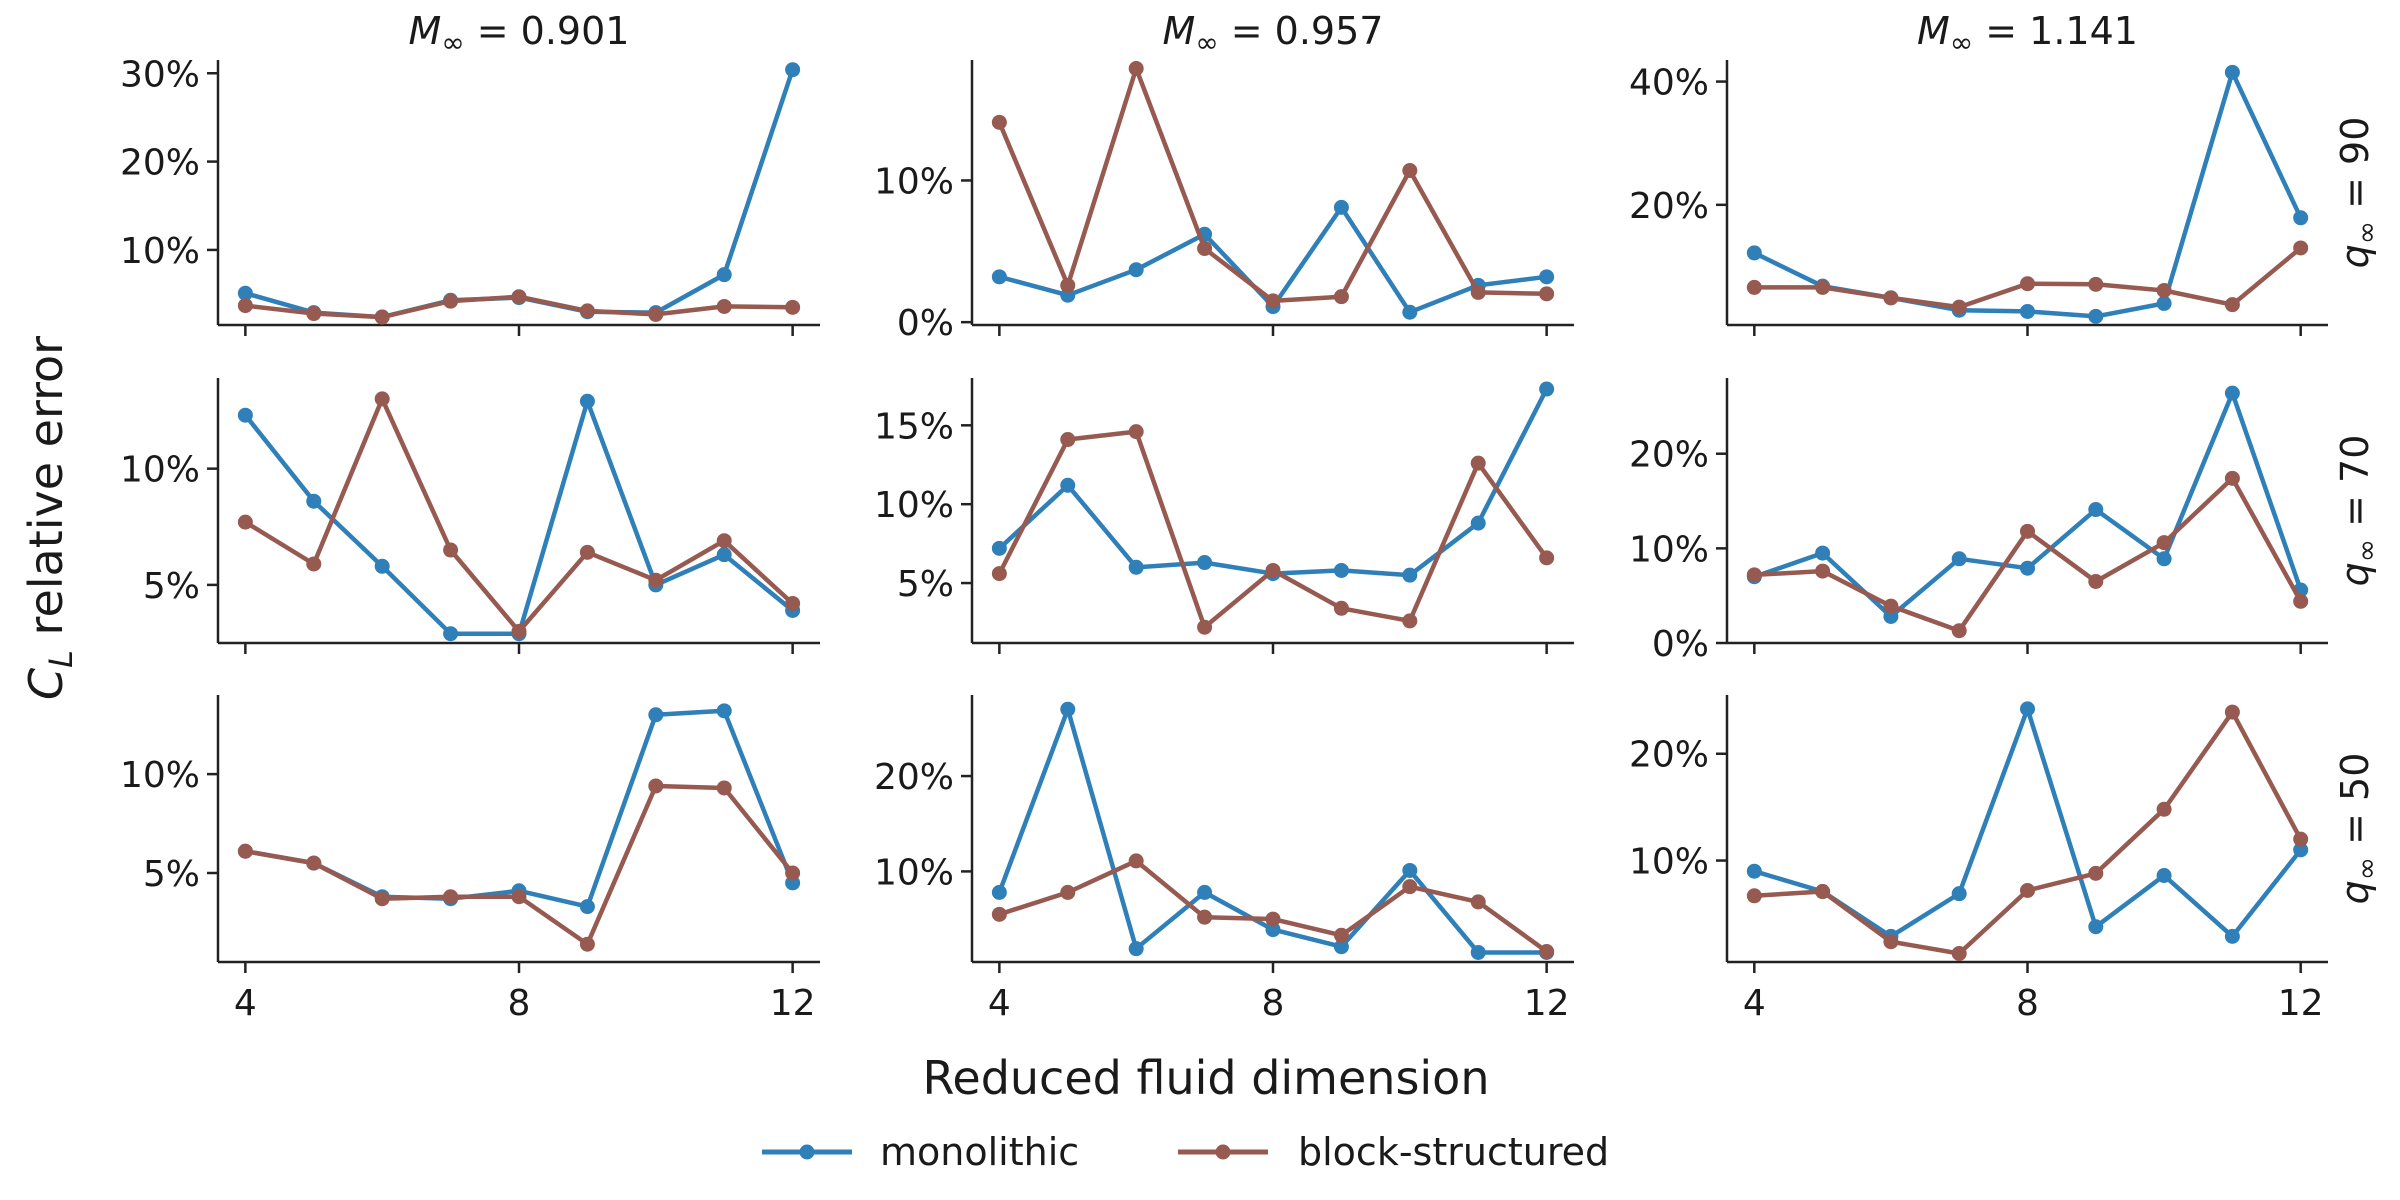 This screenshot has width=2400, height=1200. Describe the element at coordinates (519, 34) in the screenshot. I see `column-title-0: M∞ = 0.901` at that location.